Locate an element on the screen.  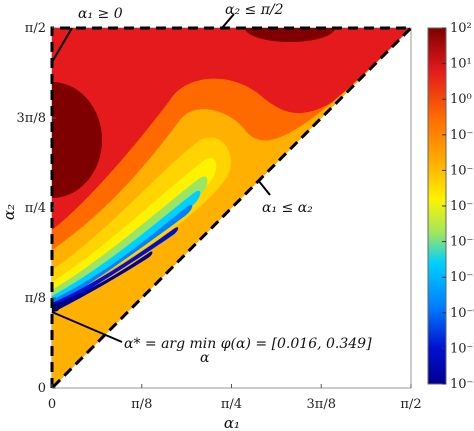
y-axis-label: α₂ is located at coordinates (9, 212).